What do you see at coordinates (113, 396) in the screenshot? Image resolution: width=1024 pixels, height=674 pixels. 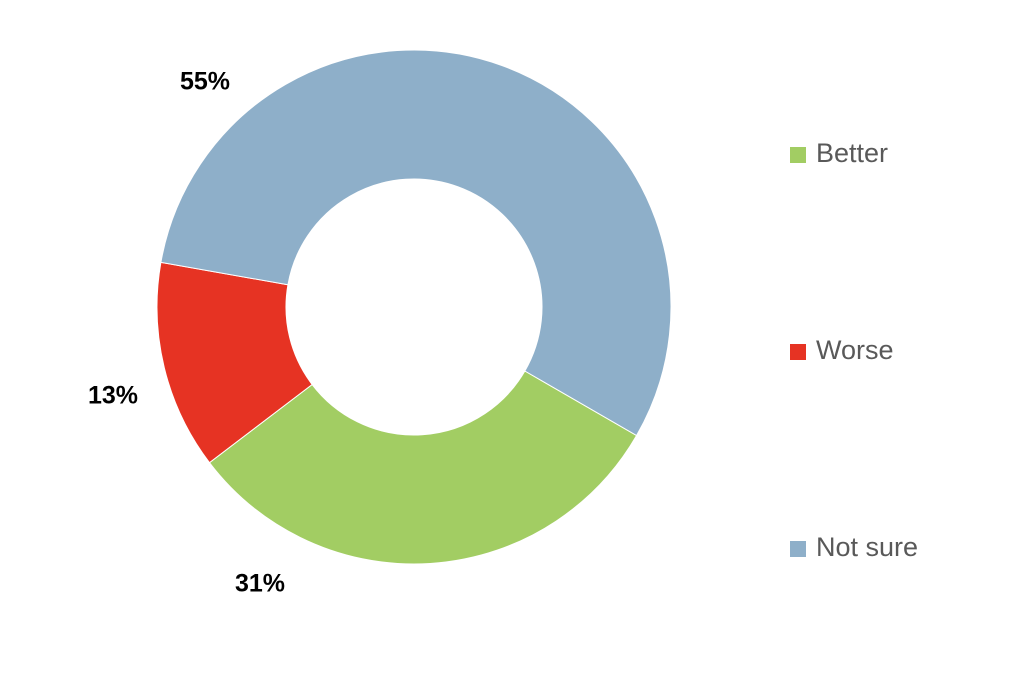 I see `data-label: 13%` at bounding box center [113, 396].